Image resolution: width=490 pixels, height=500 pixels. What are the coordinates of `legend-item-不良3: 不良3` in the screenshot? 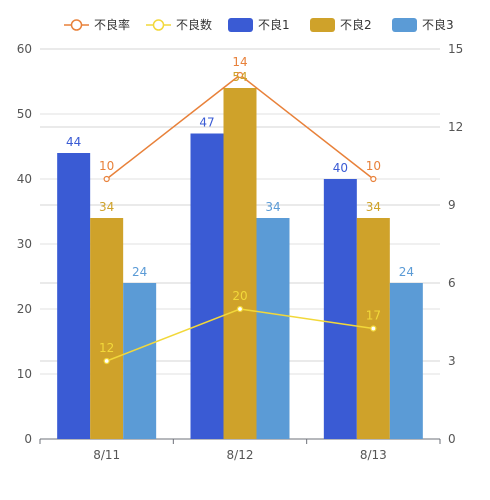 It's located at (423, 24).